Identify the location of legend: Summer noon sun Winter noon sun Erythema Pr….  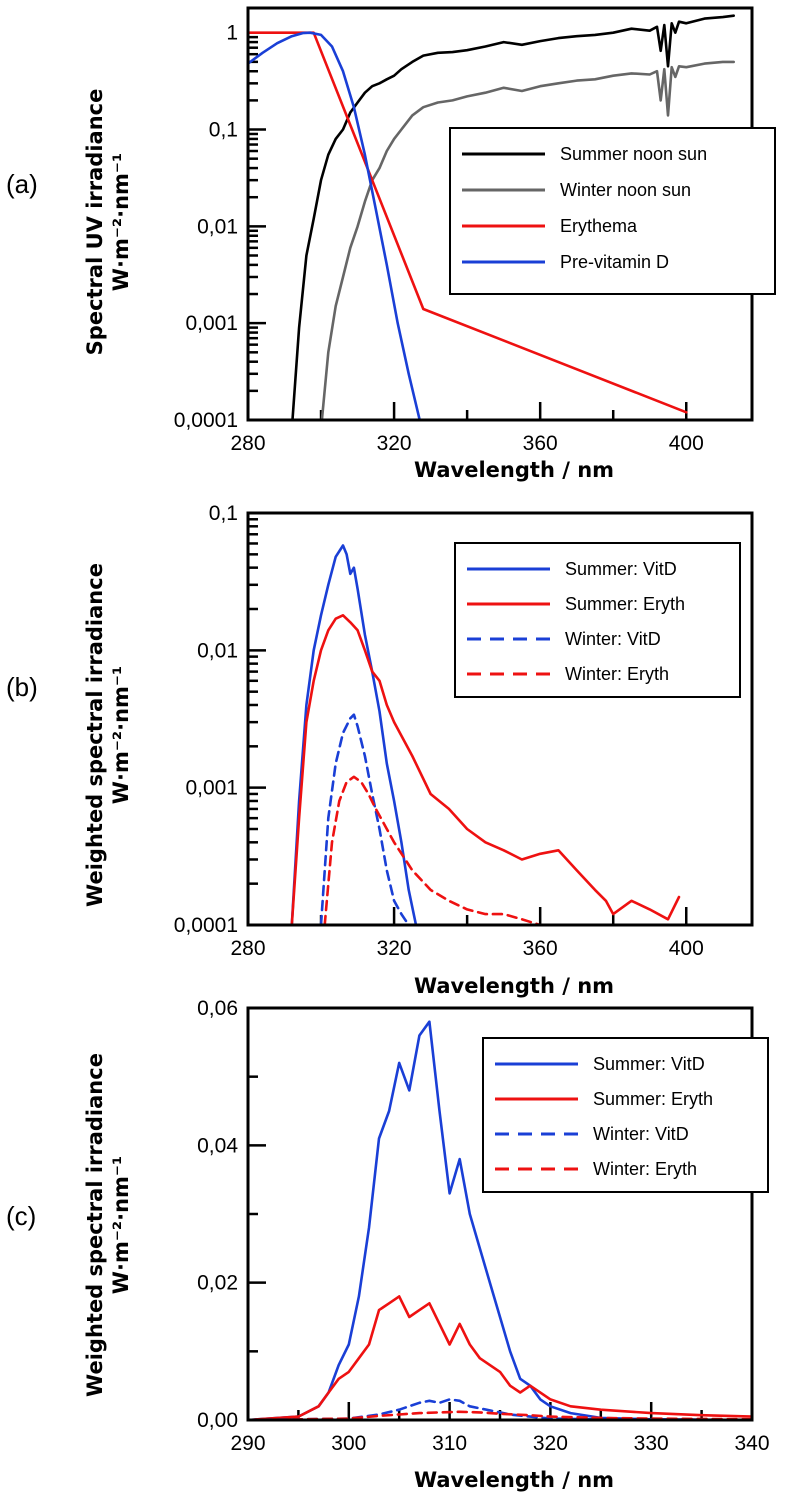
(612, 211).